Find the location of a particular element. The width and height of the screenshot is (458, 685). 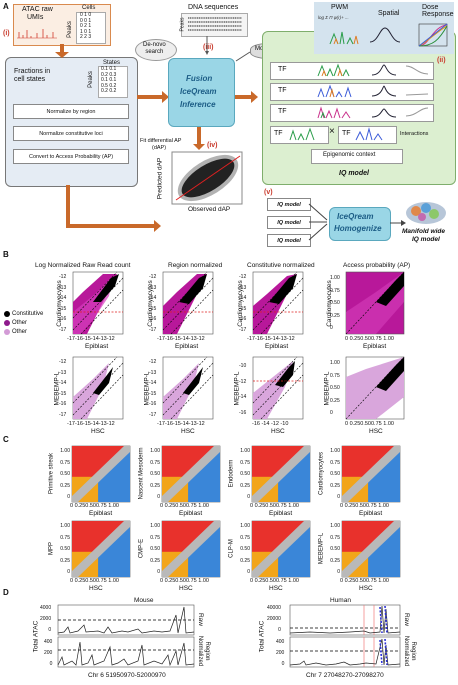

motifdb-arrow is located at coordinates (243, 56).